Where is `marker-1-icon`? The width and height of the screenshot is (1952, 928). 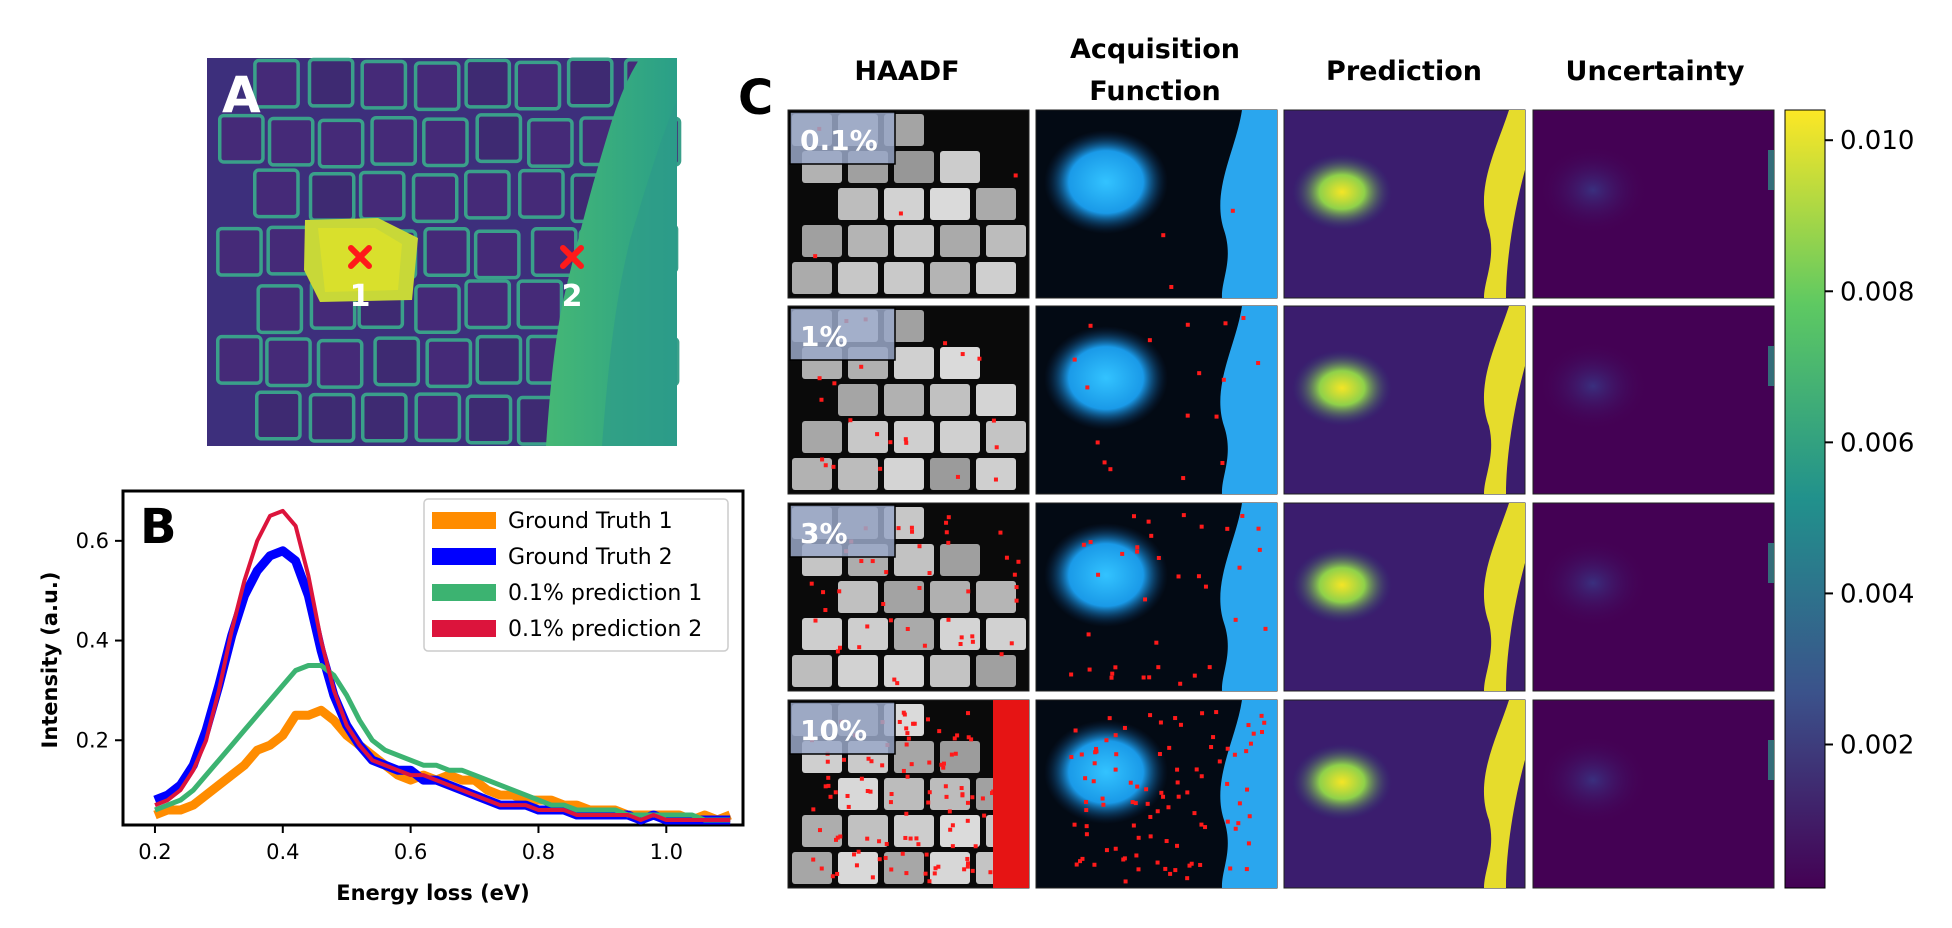 marker-1-icon is located at coordinates (360, 257).